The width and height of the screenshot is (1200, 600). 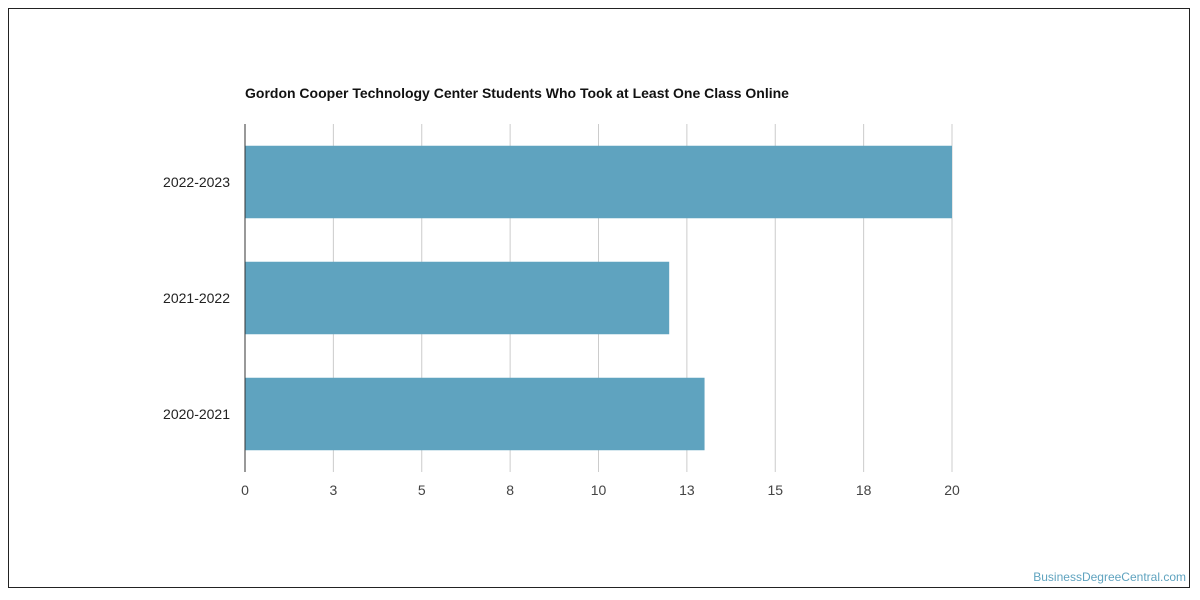 I want to click on x-tick-label: 0, so click(x=245, y=490).